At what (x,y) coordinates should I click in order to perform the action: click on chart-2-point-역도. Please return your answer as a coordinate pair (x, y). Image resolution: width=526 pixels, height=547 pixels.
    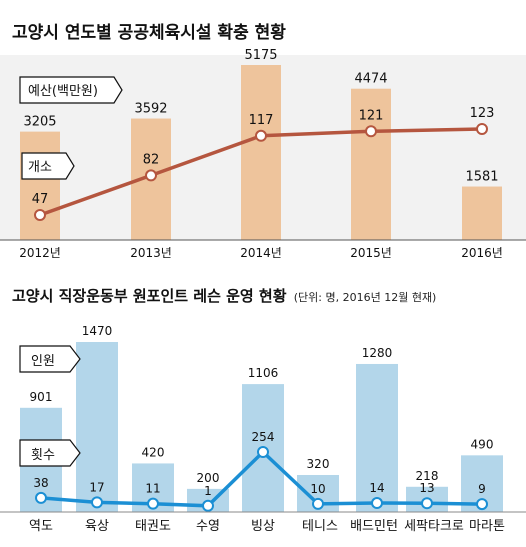
    Looking at the image, I should click on (41, 497).